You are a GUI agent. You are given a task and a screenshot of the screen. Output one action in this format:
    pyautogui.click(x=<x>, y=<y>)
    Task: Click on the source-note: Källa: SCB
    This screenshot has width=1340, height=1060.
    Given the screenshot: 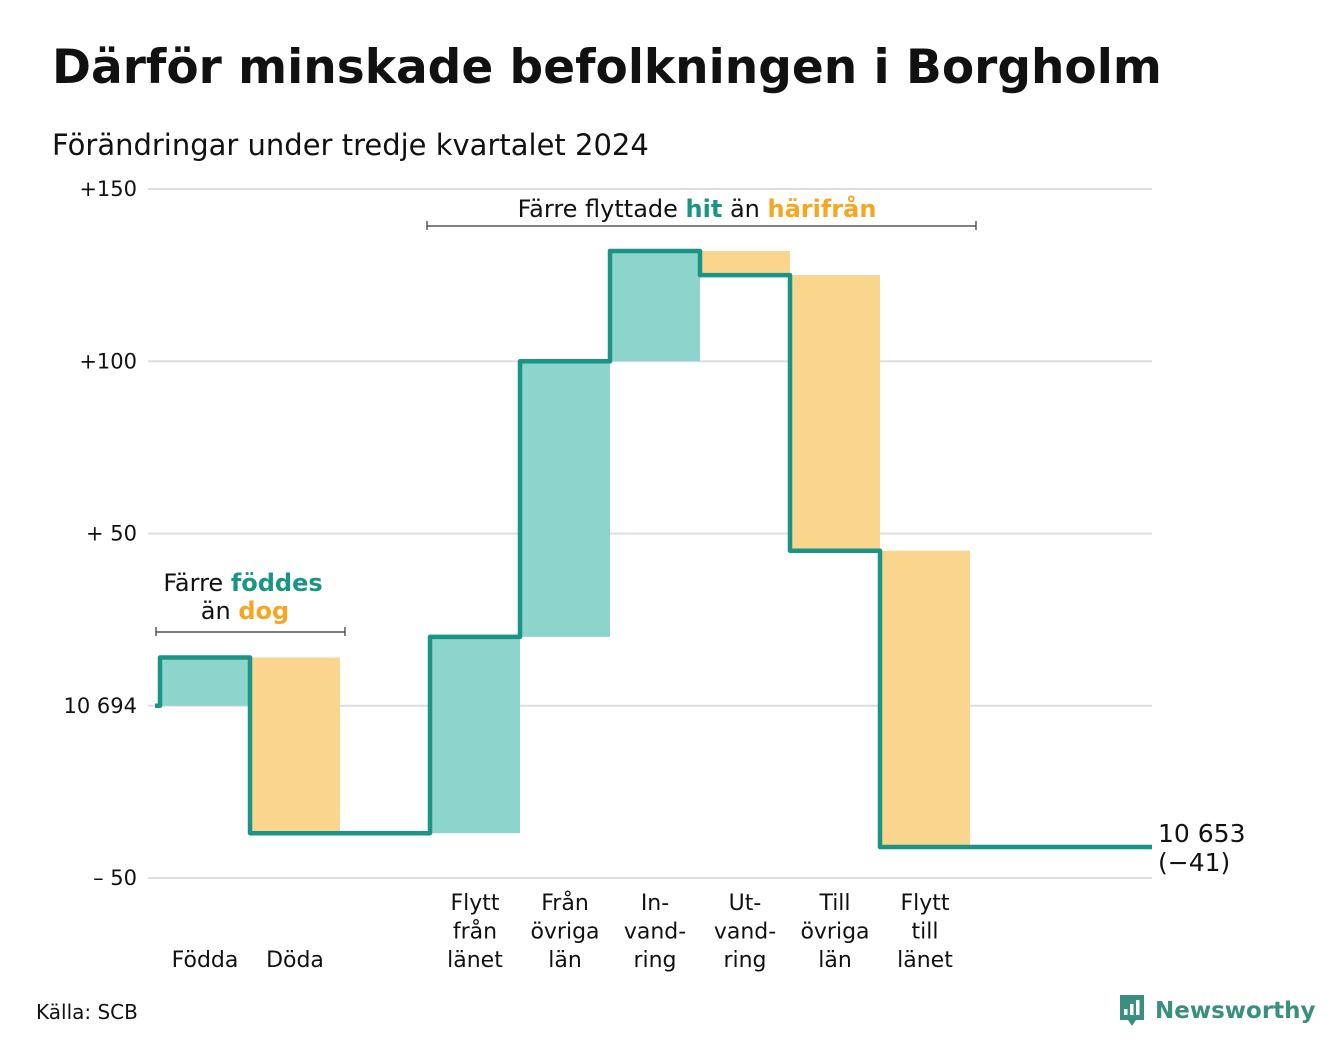 What is the action you would take?
    pyautogui.click(x=87, y=1012)
    